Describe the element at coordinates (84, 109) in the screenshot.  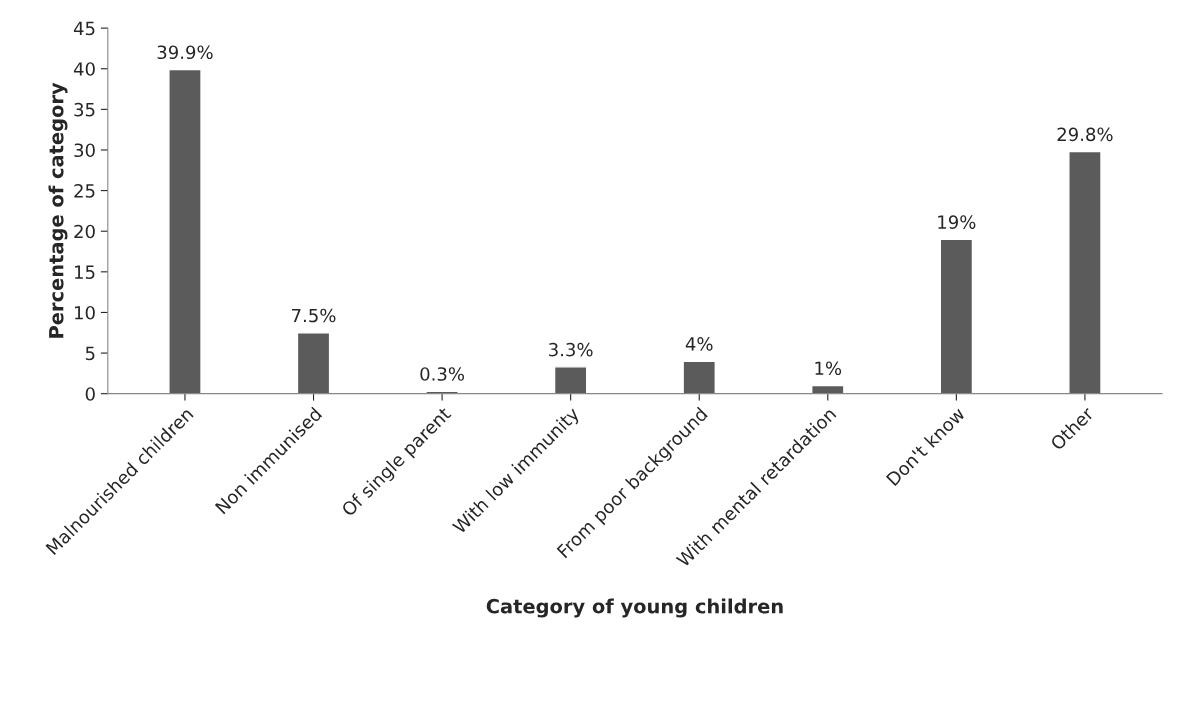
I see `y-tick-label: 35` at that location.